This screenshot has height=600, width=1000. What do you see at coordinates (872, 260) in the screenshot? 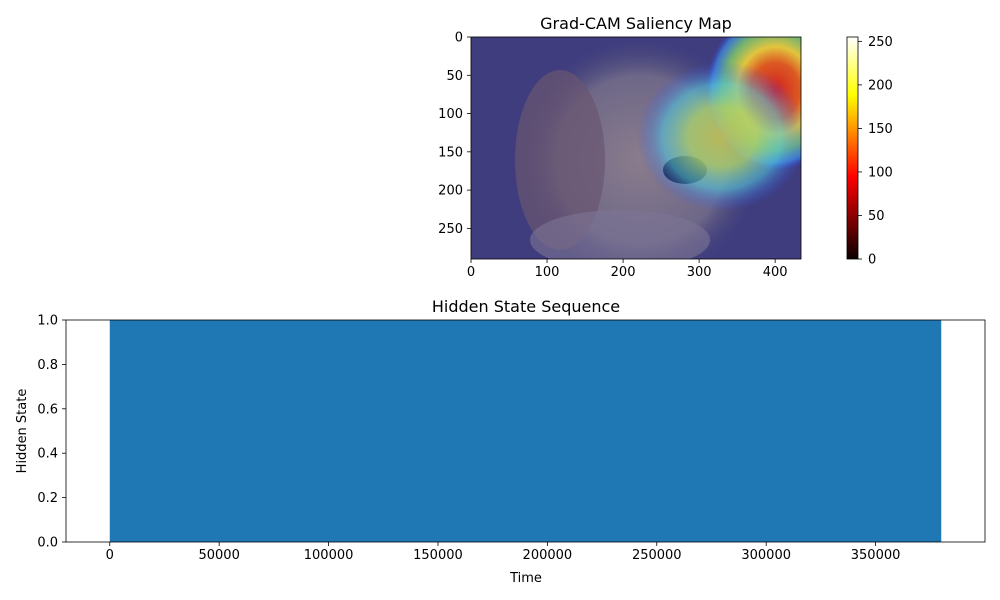
I see `colorbar-tick-label: 0` at bounding box center [872, 260].